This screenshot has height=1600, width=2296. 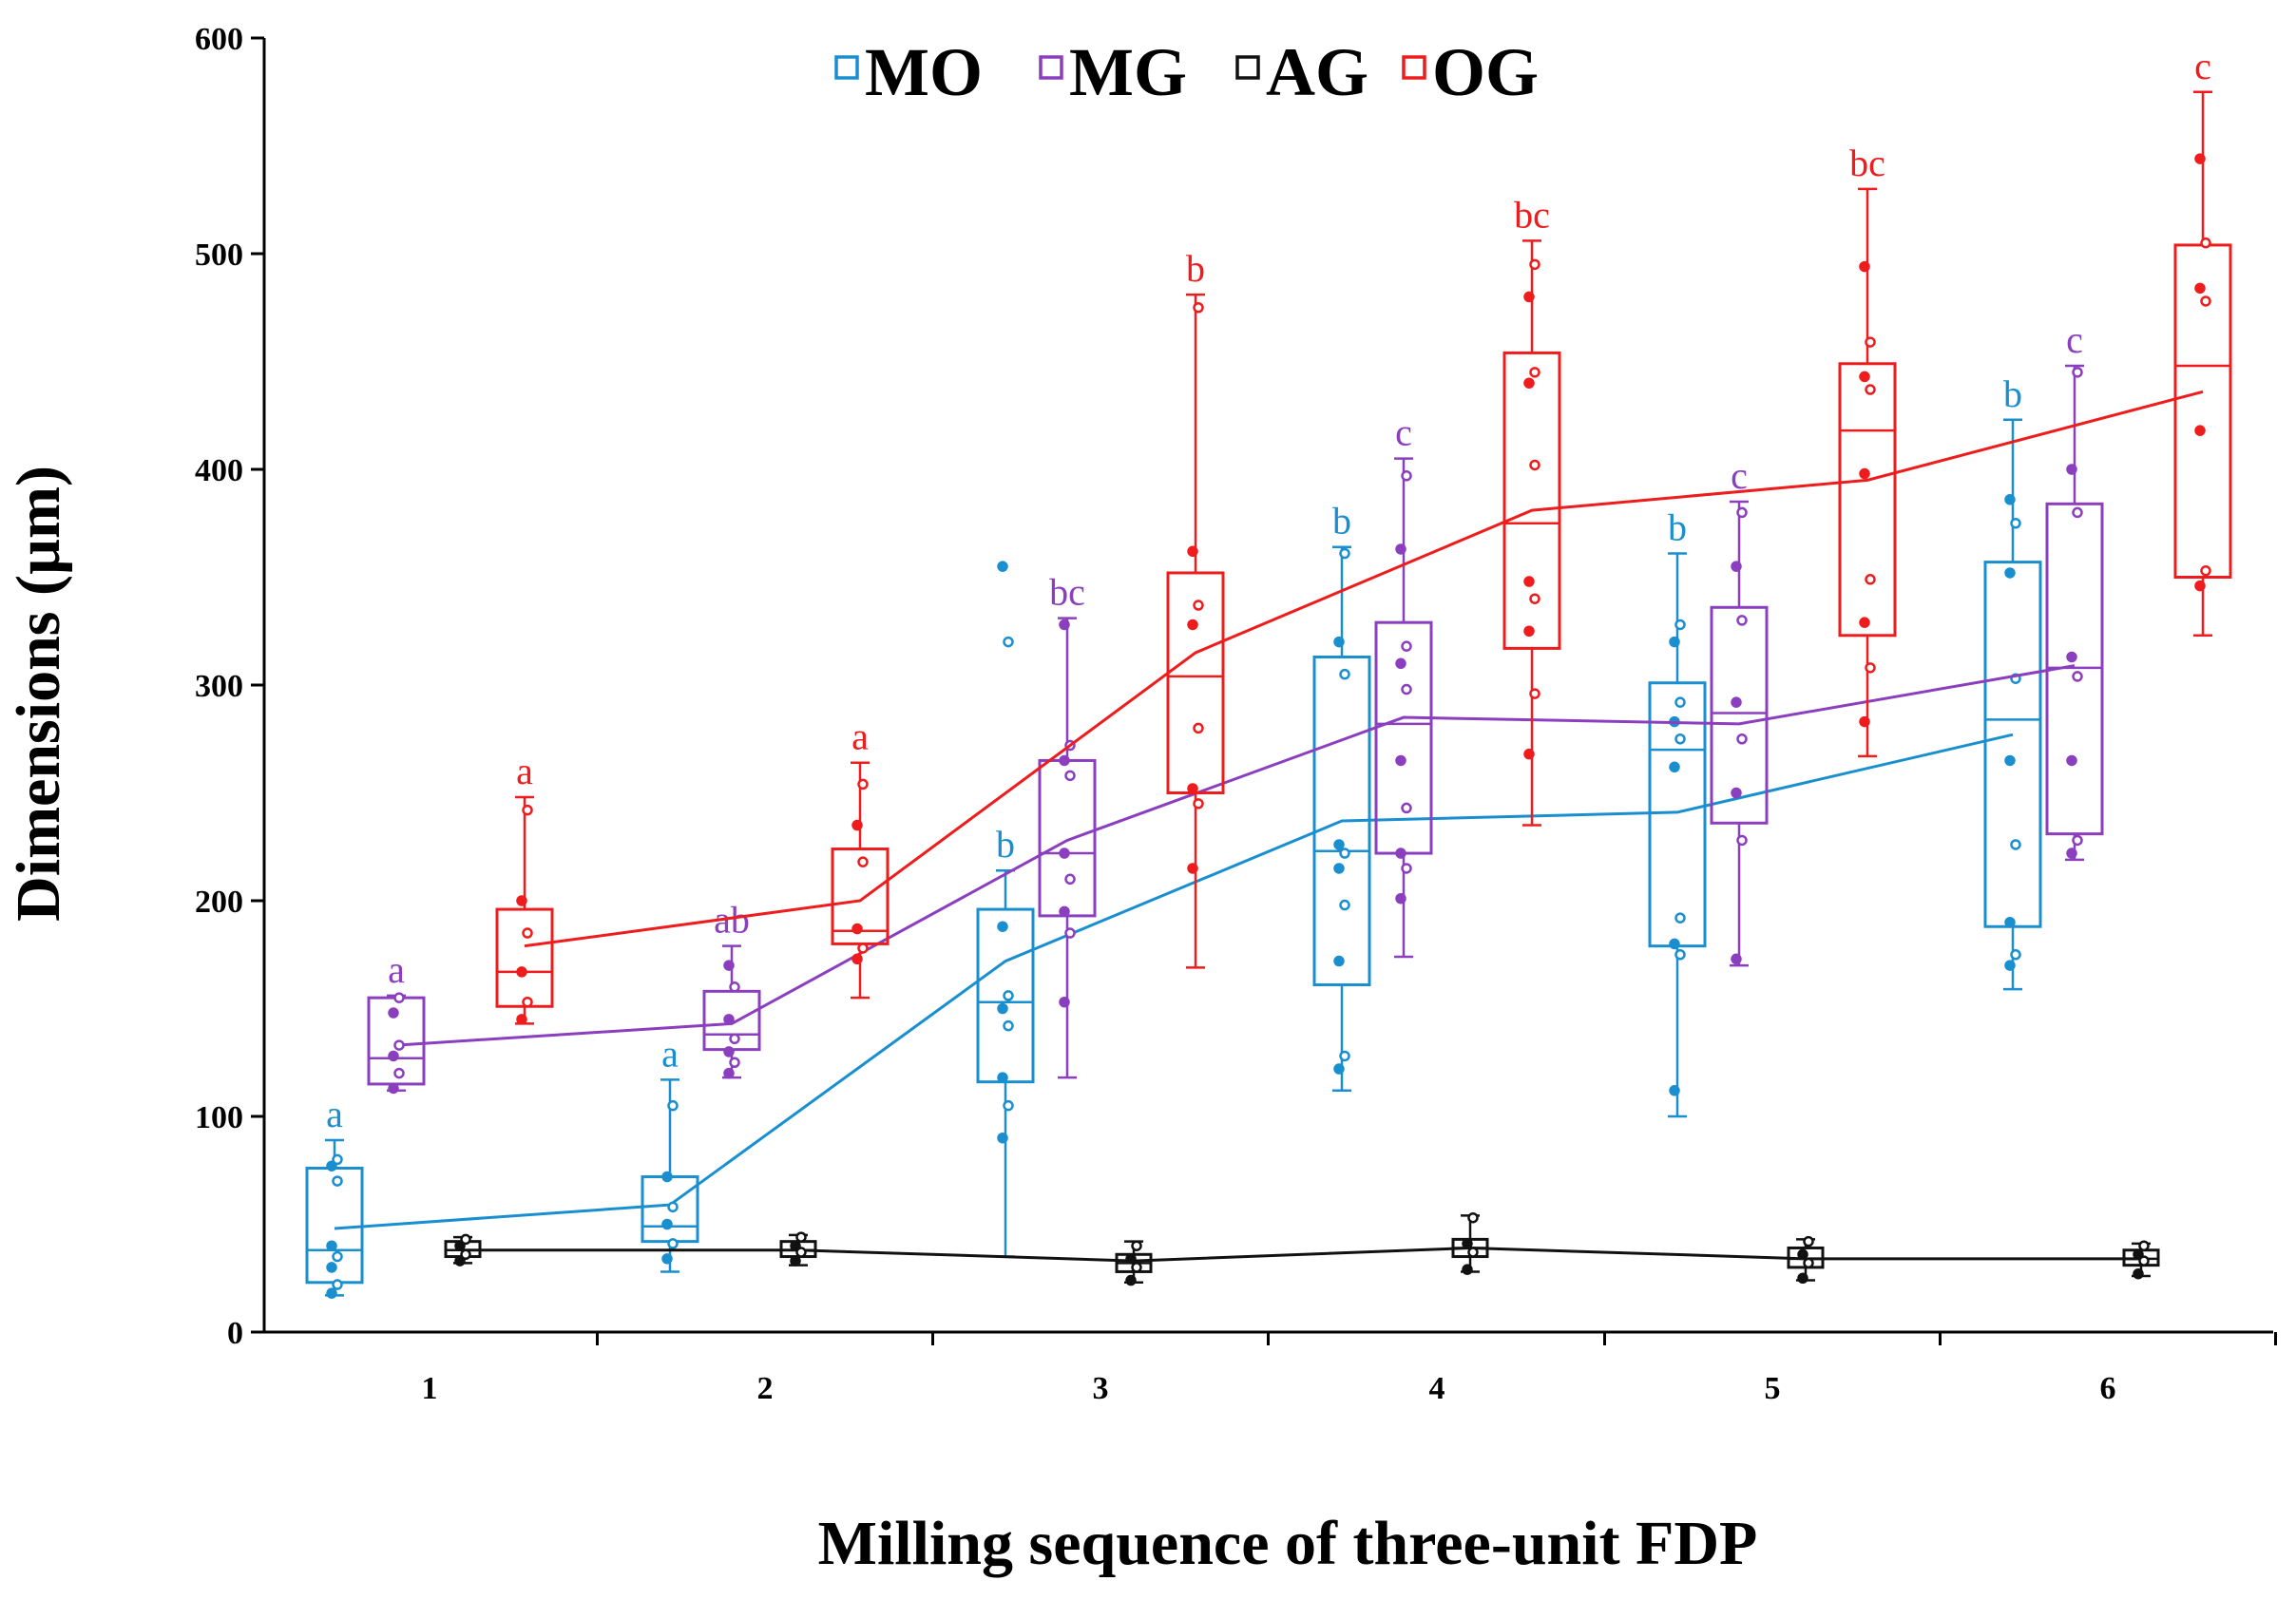 I want to click on legend-swatch, so click(x=846, y=67).